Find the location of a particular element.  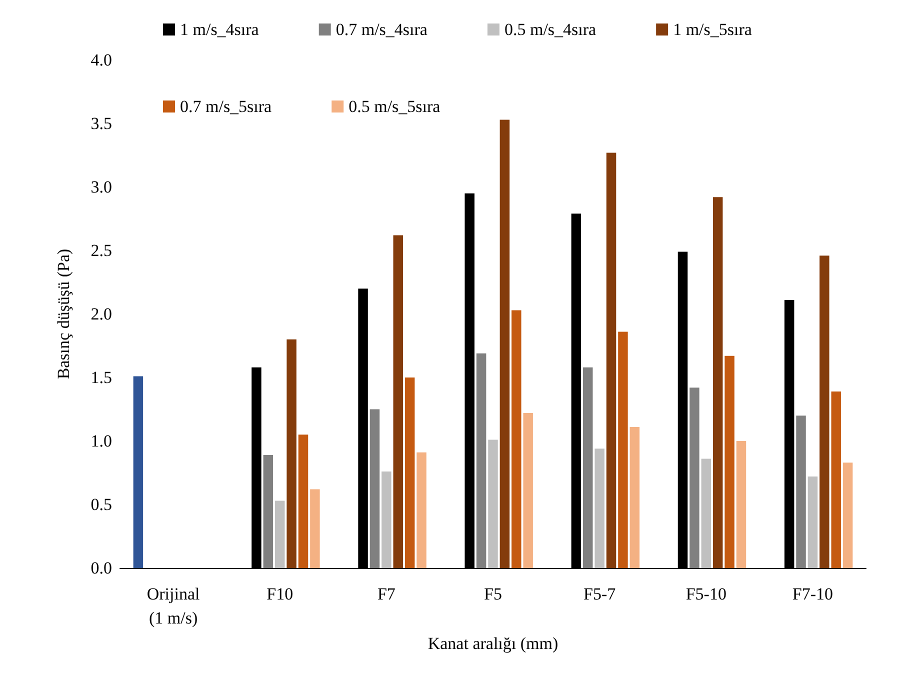

legend-label: 0.5 m/s_5sıra is located at coordinates (394, 106).